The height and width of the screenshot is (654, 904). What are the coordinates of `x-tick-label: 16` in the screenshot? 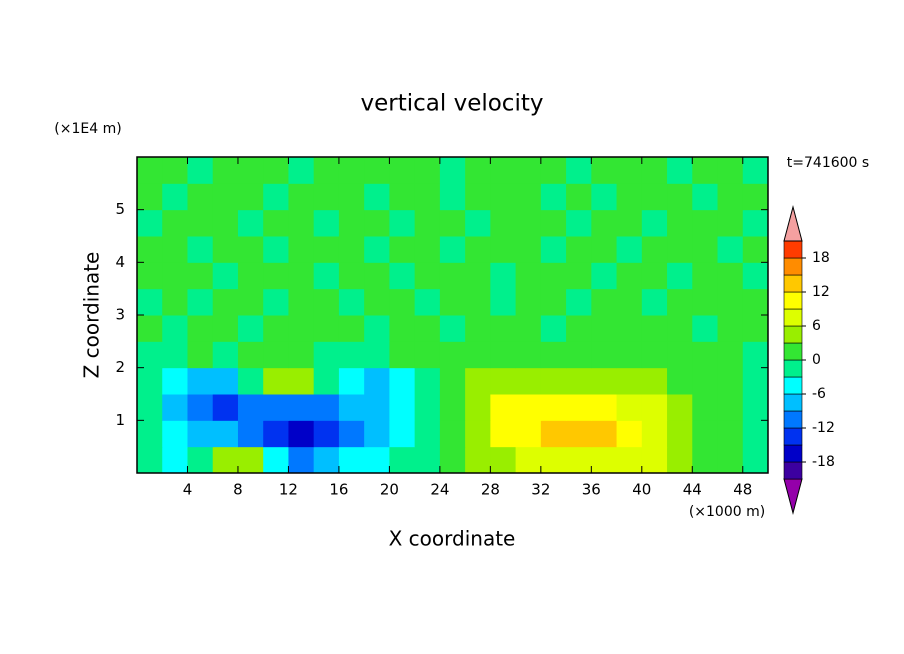 It's located at (338, 490).